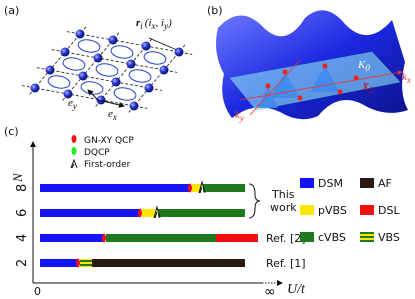 The width and height of the screenshot is (415, 299). What do you see at coordinates (22, 238) in the screenshot?
I see `y-tick-label: 4` at bounding box center [22, 238].